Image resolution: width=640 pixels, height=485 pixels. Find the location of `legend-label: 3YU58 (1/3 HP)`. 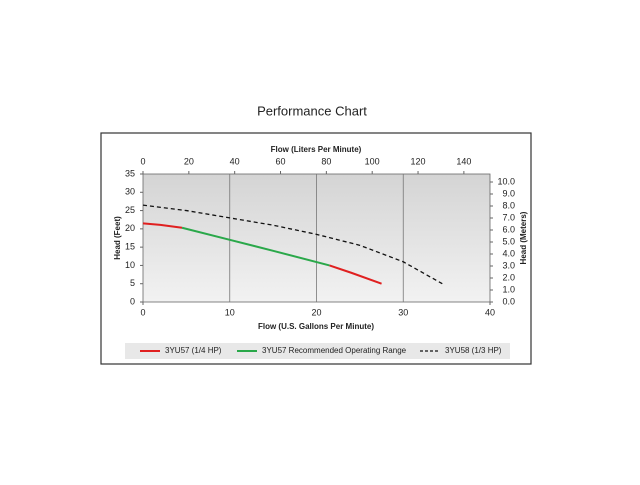

legend-label: 3YU58 (1/3 HP) is located at coordinates (473, 350).